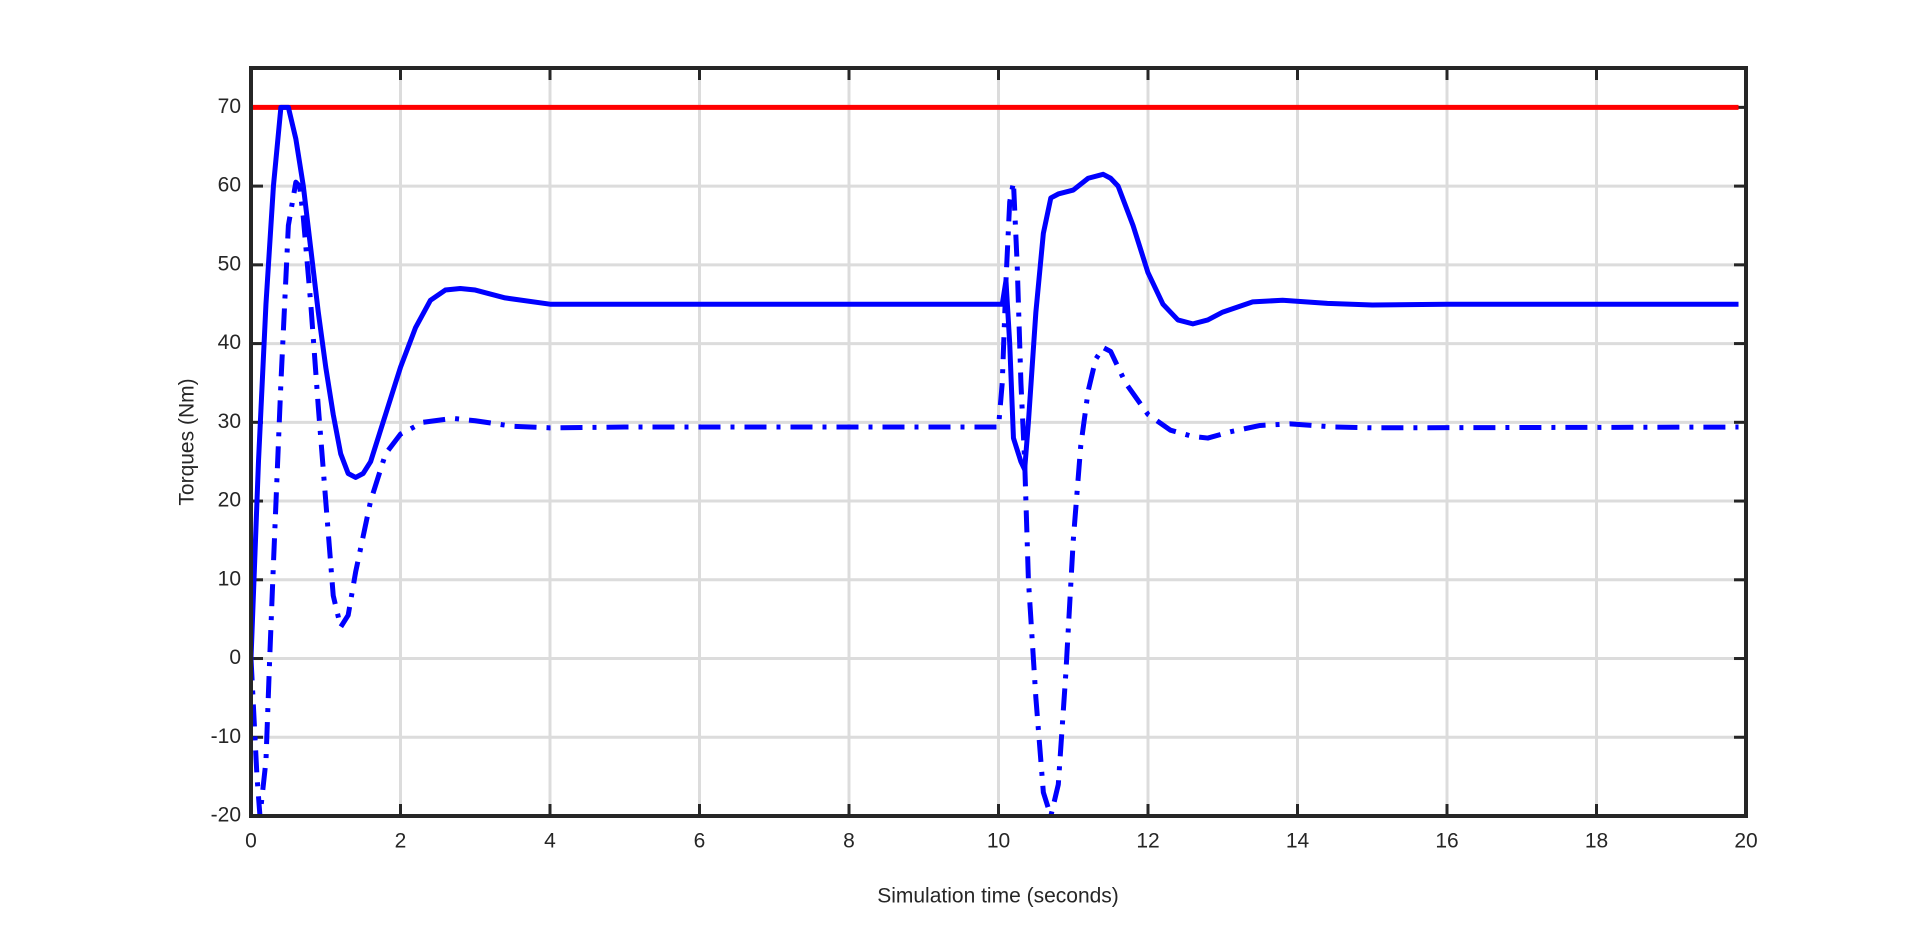 The height and width of the screenshot is (941, 1920). Describe the element at coordinates (998, 841) in the screenshot. I see `x-tick-label: 10` at that location.